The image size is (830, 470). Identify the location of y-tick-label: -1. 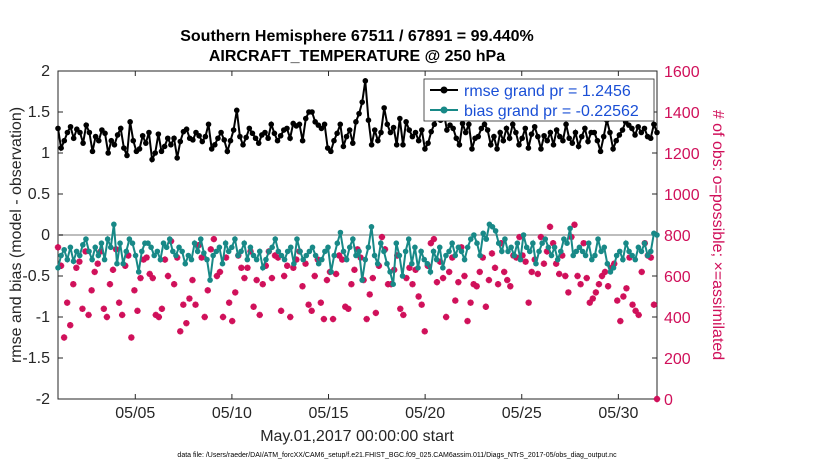
(43, 317).